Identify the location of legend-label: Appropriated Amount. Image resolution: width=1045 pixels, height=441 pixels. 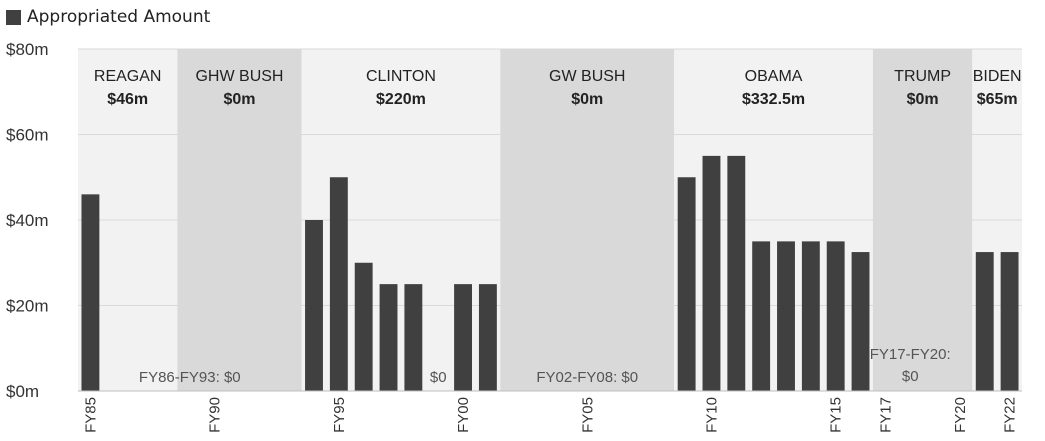
(119, 17).